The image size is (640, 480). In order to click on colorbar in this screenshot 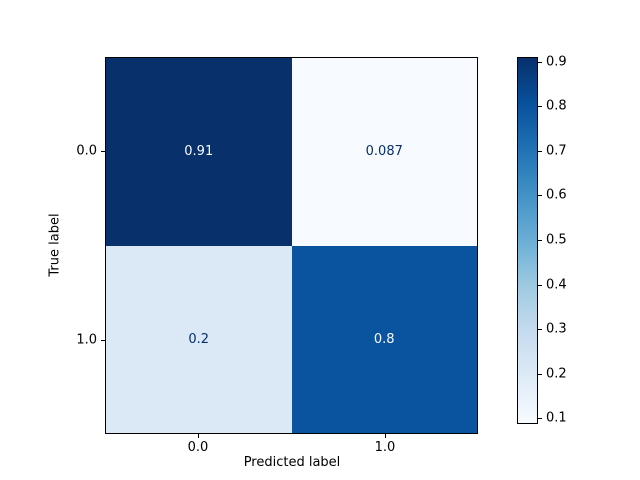, I will do `click(527, 240)`.